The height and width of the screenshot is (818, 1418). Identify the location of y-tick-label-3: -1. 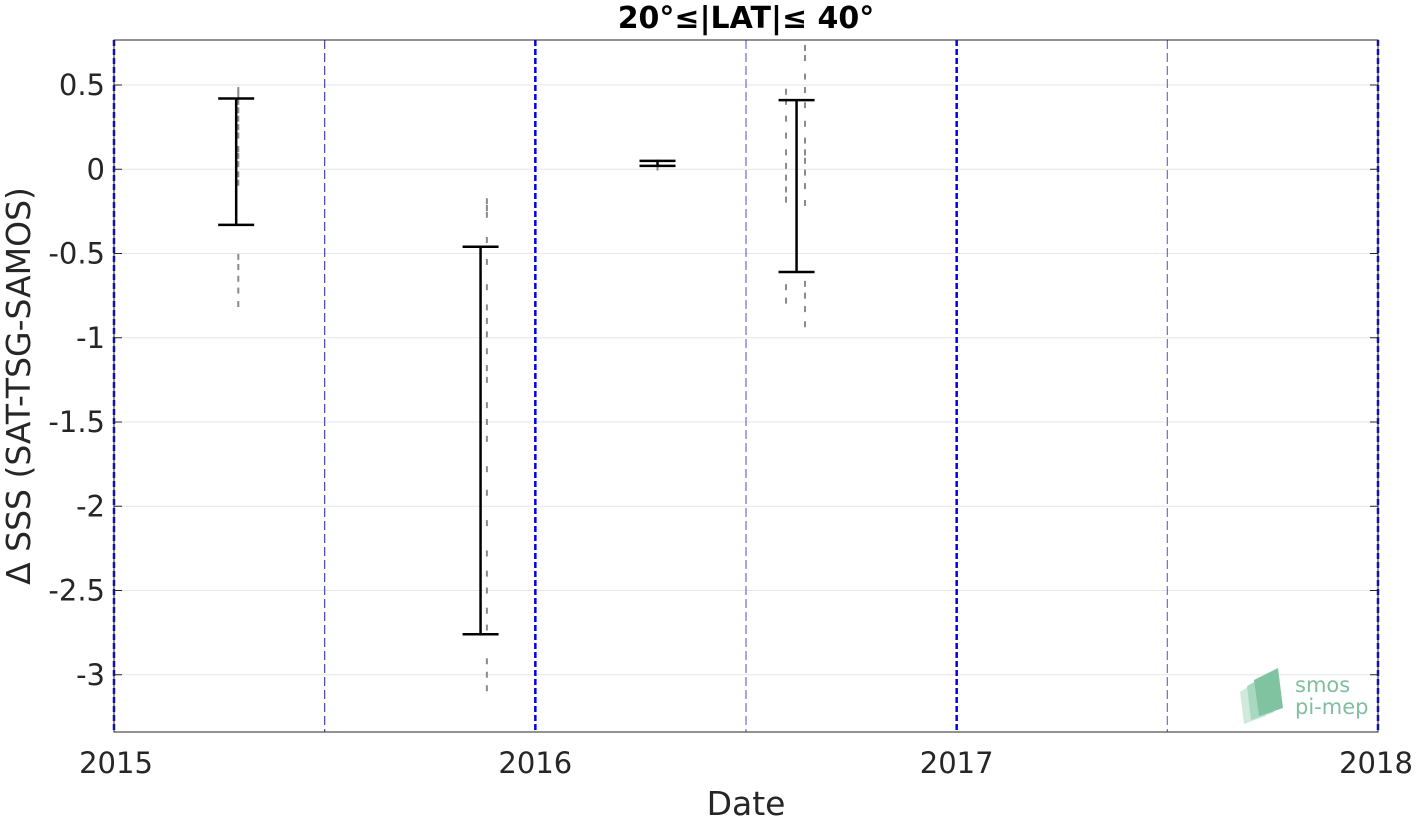
(90, 338).